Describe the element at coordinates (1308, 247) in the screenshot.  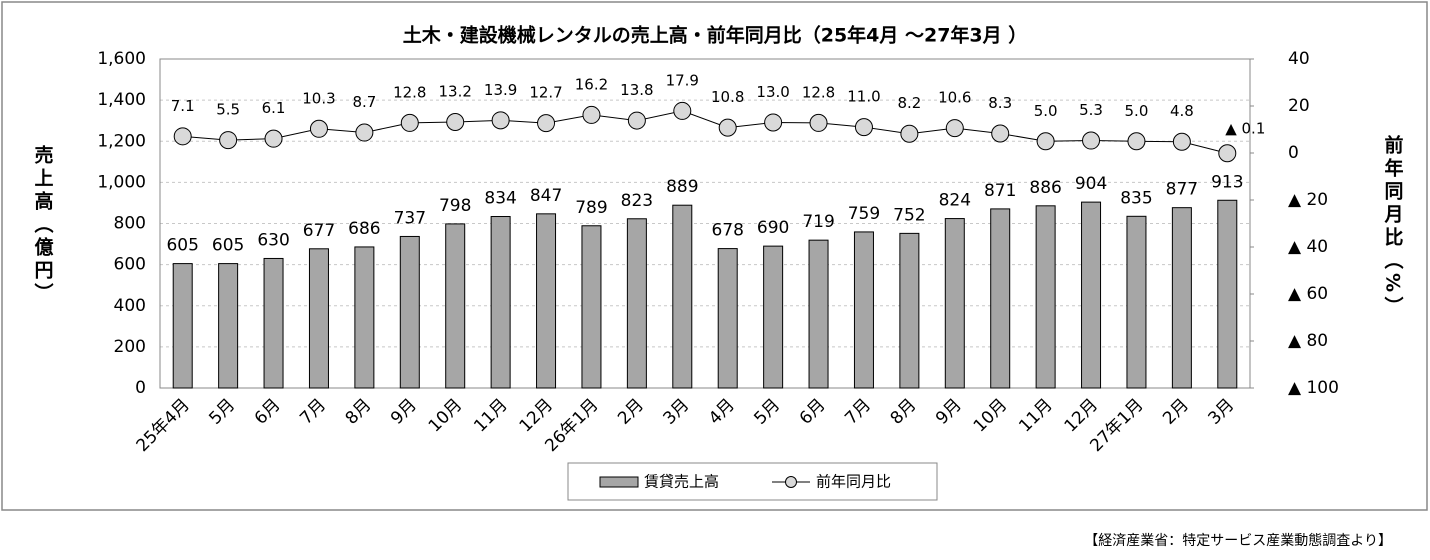
I see `y2-tick-label: ▲ 40` at that location.